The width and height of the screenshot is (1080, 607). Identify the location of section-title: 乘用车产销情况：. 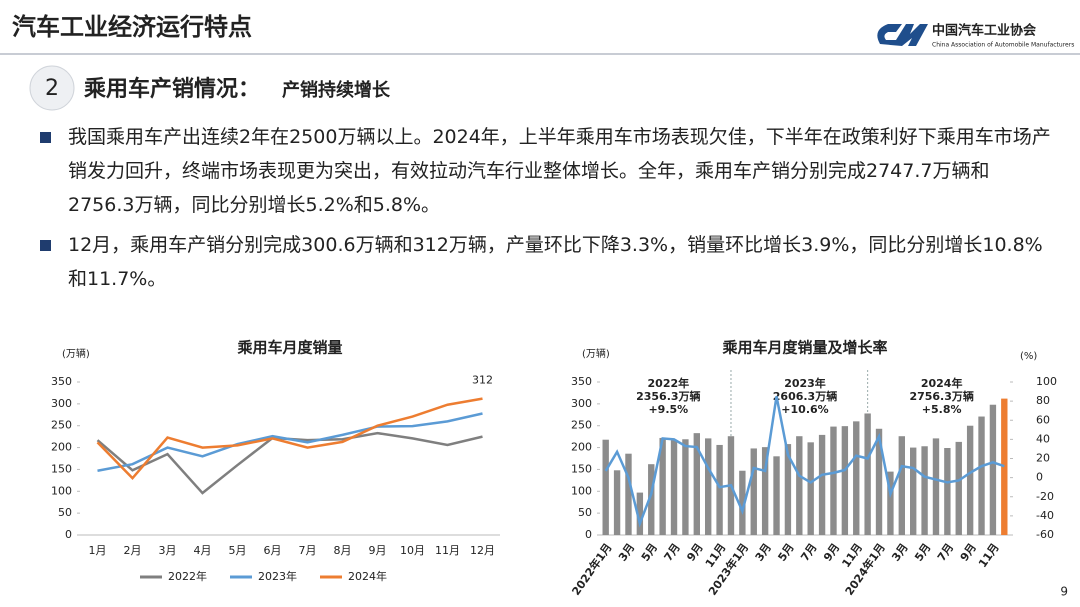
(171, 89).